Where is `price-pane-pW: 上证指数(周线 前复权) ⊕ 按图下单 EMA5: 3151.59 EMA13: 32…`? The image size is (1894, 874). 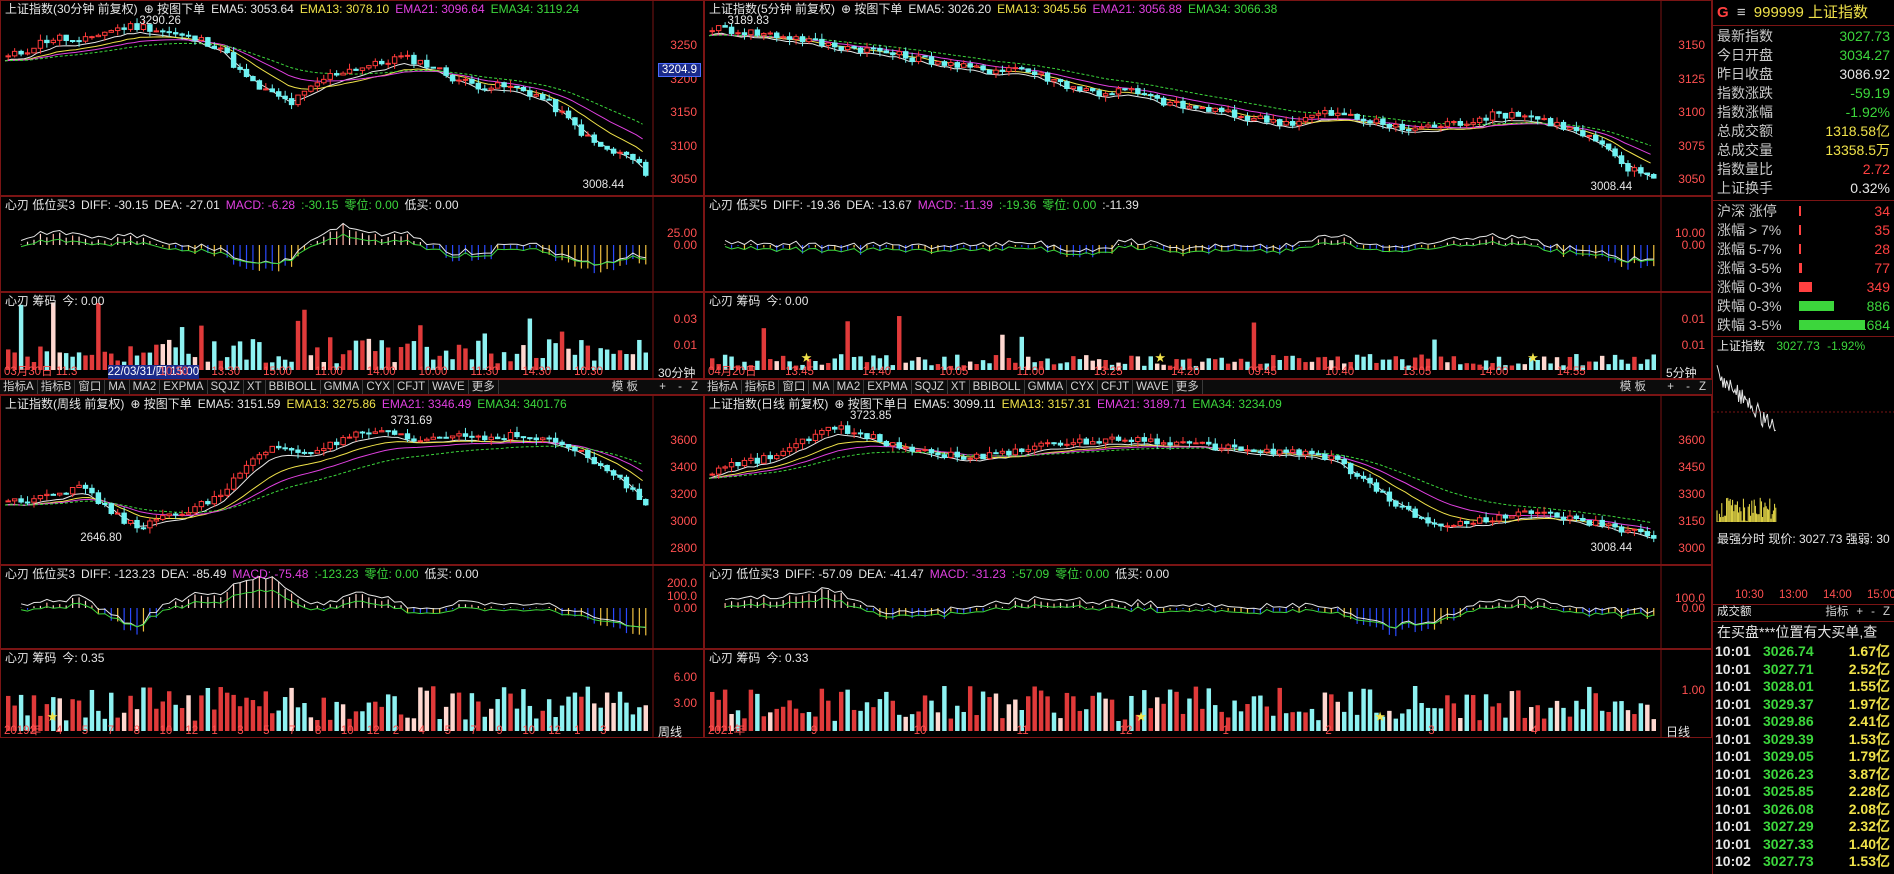
price-pane-pW: 上证指数(周线 前复权) ⊕ 按图下单 EMA5: 3151.59 EMA13: 32… is located at coordinates (352, 480).